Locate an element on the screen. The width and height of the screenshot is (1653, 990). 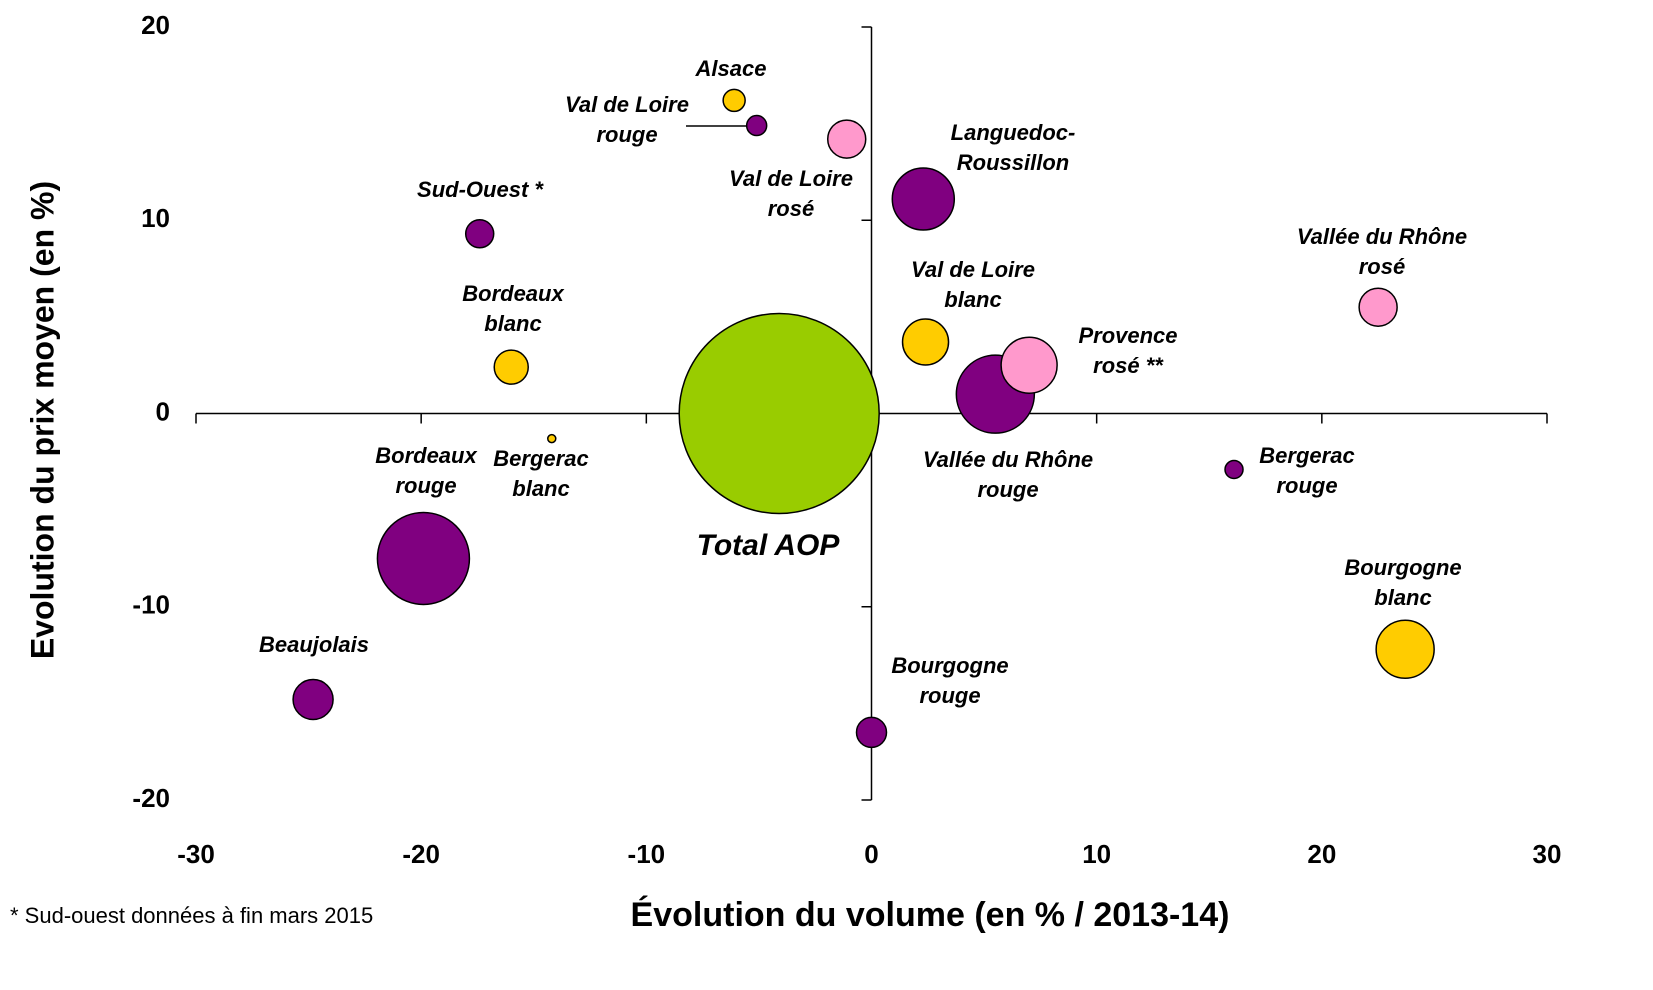
bubble-label: Sud-Ouest * is located at coordinates (480, 189).